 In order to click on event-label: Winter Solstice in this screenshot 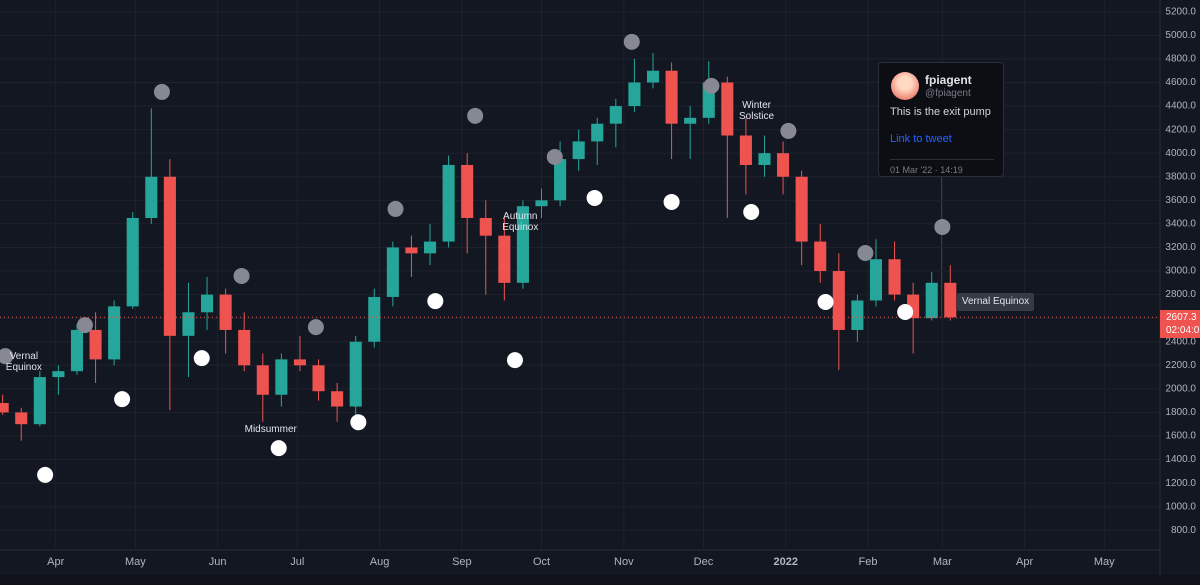, I will do `click(757, 110)`.